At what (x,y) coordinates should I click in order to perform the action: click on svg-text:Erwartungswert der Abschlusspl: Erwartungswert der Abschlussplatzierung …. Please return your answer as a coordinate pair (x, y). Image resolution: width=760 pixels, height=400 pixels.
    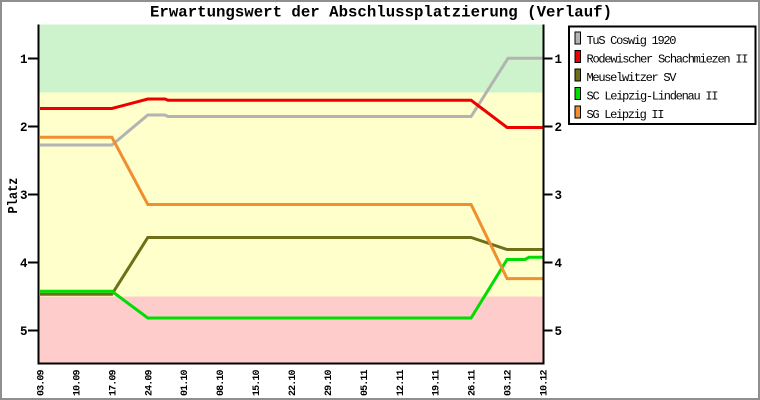
    Looking at the image, I should click on (381, 13).